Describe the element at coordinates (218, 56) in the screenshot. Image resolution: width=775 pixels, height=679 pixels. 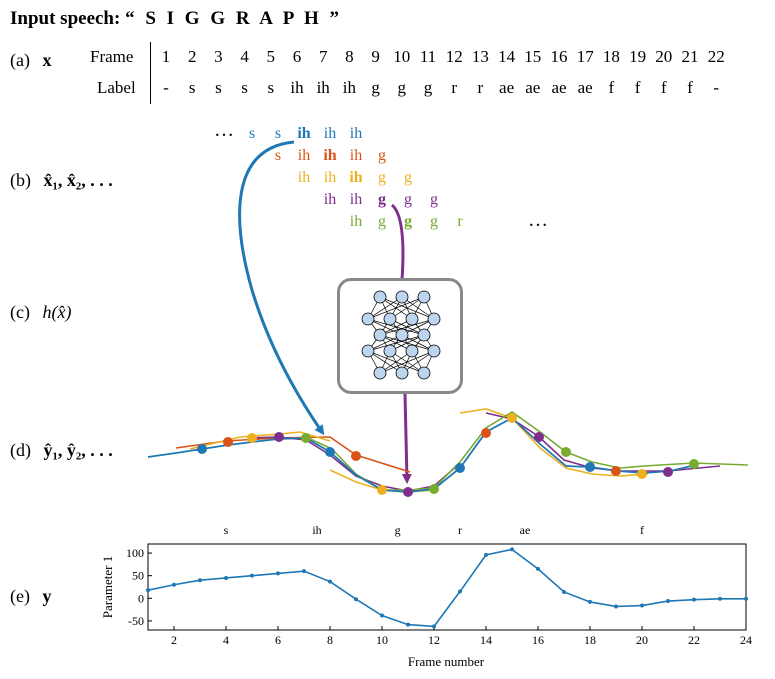
I see `frame-number: 3` at that location.